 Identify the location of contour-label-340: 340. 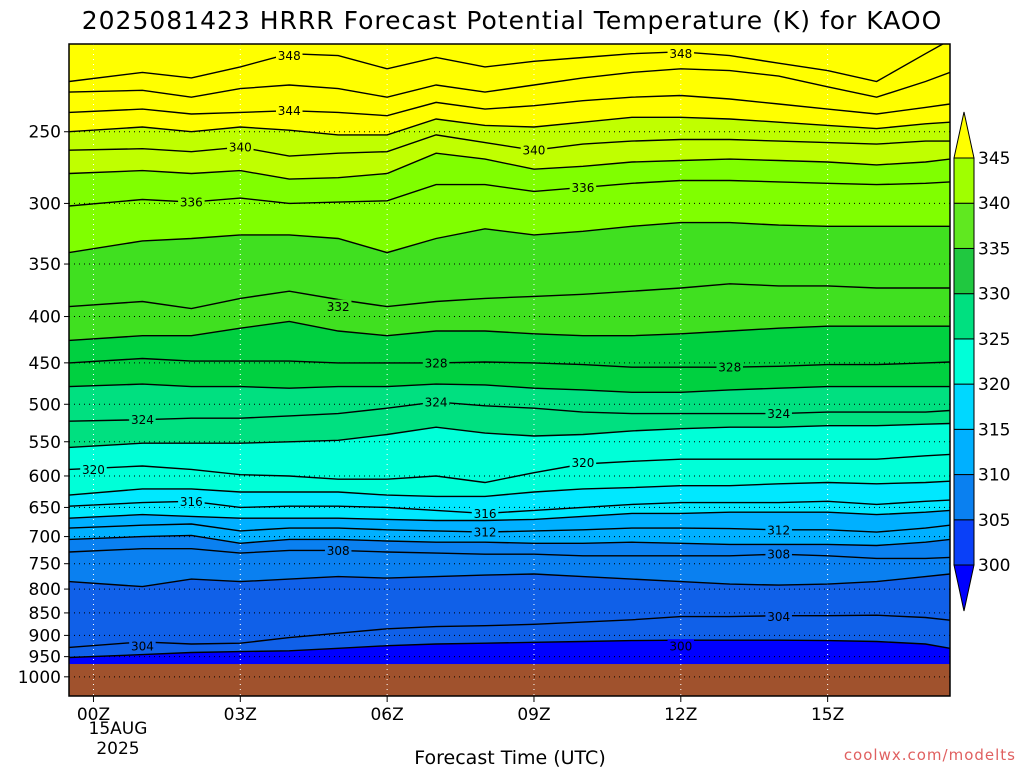
(240, 147).